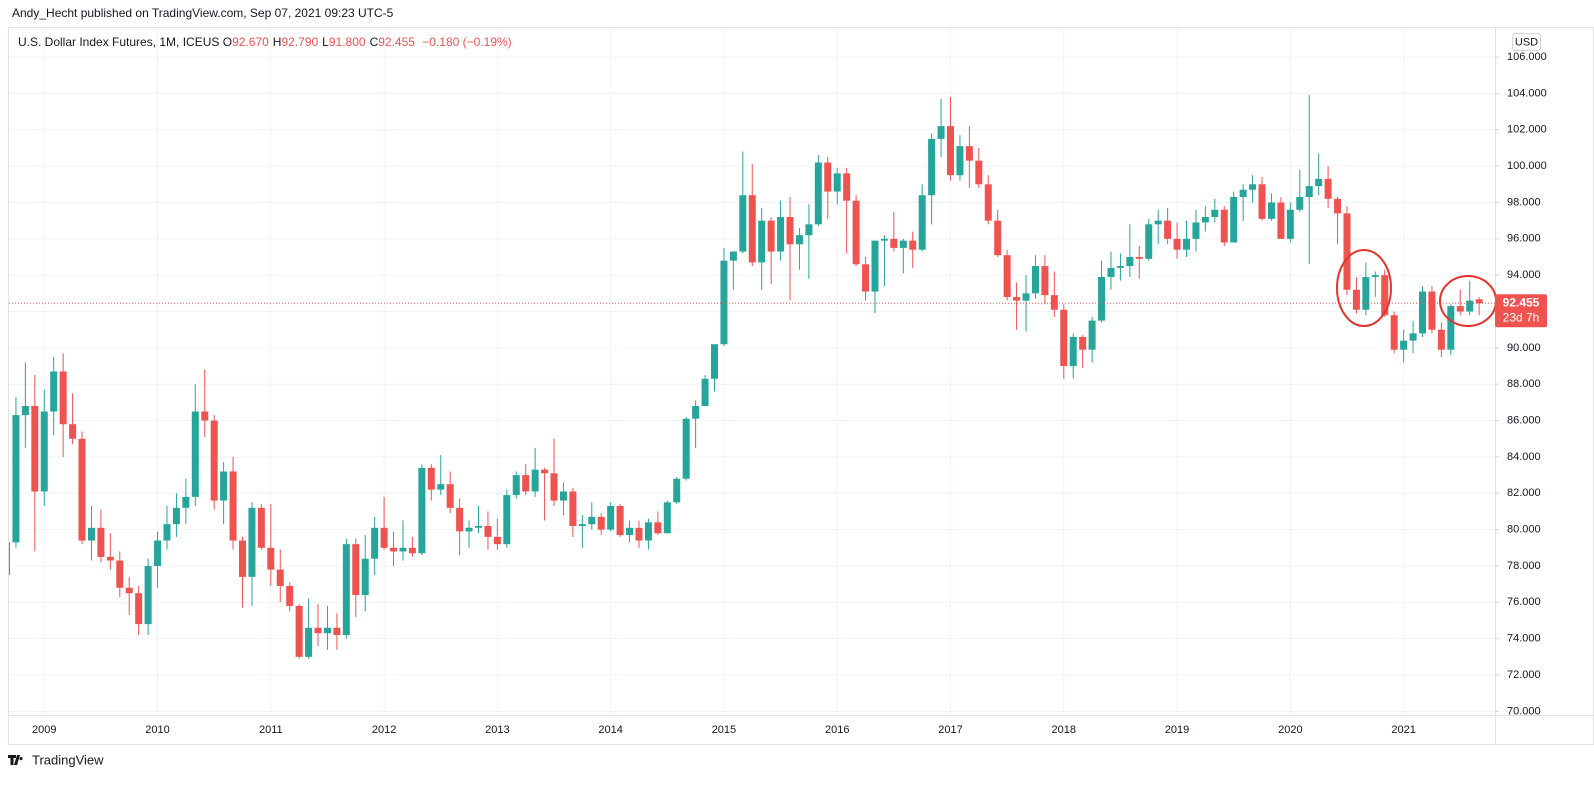  I want to click on countdown: 23d 7h, so click(1521, 317).